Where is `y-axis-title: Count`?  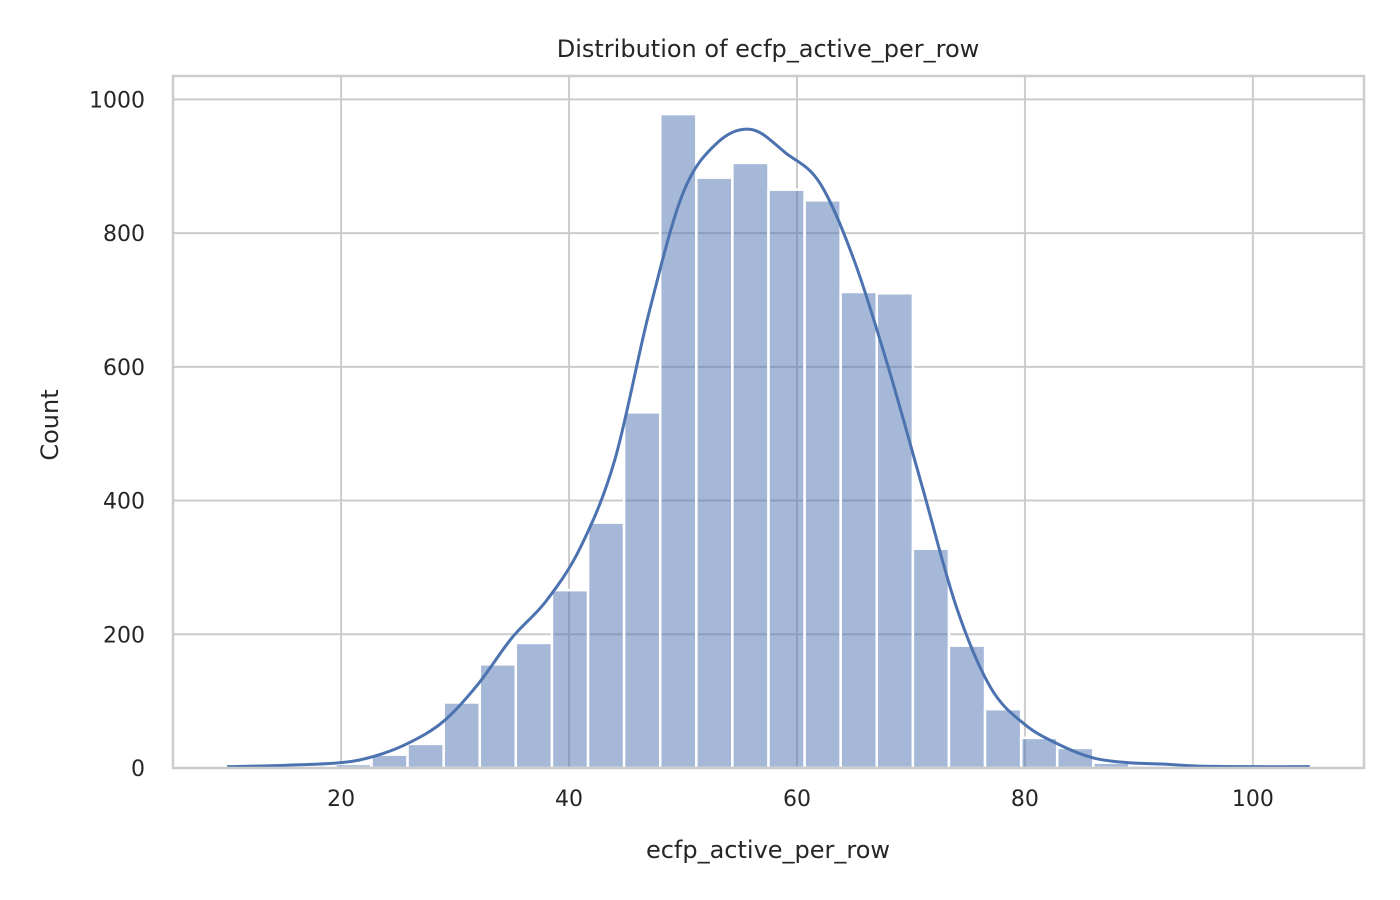 y-axis-title: Count is located at coordinates (50, 424).